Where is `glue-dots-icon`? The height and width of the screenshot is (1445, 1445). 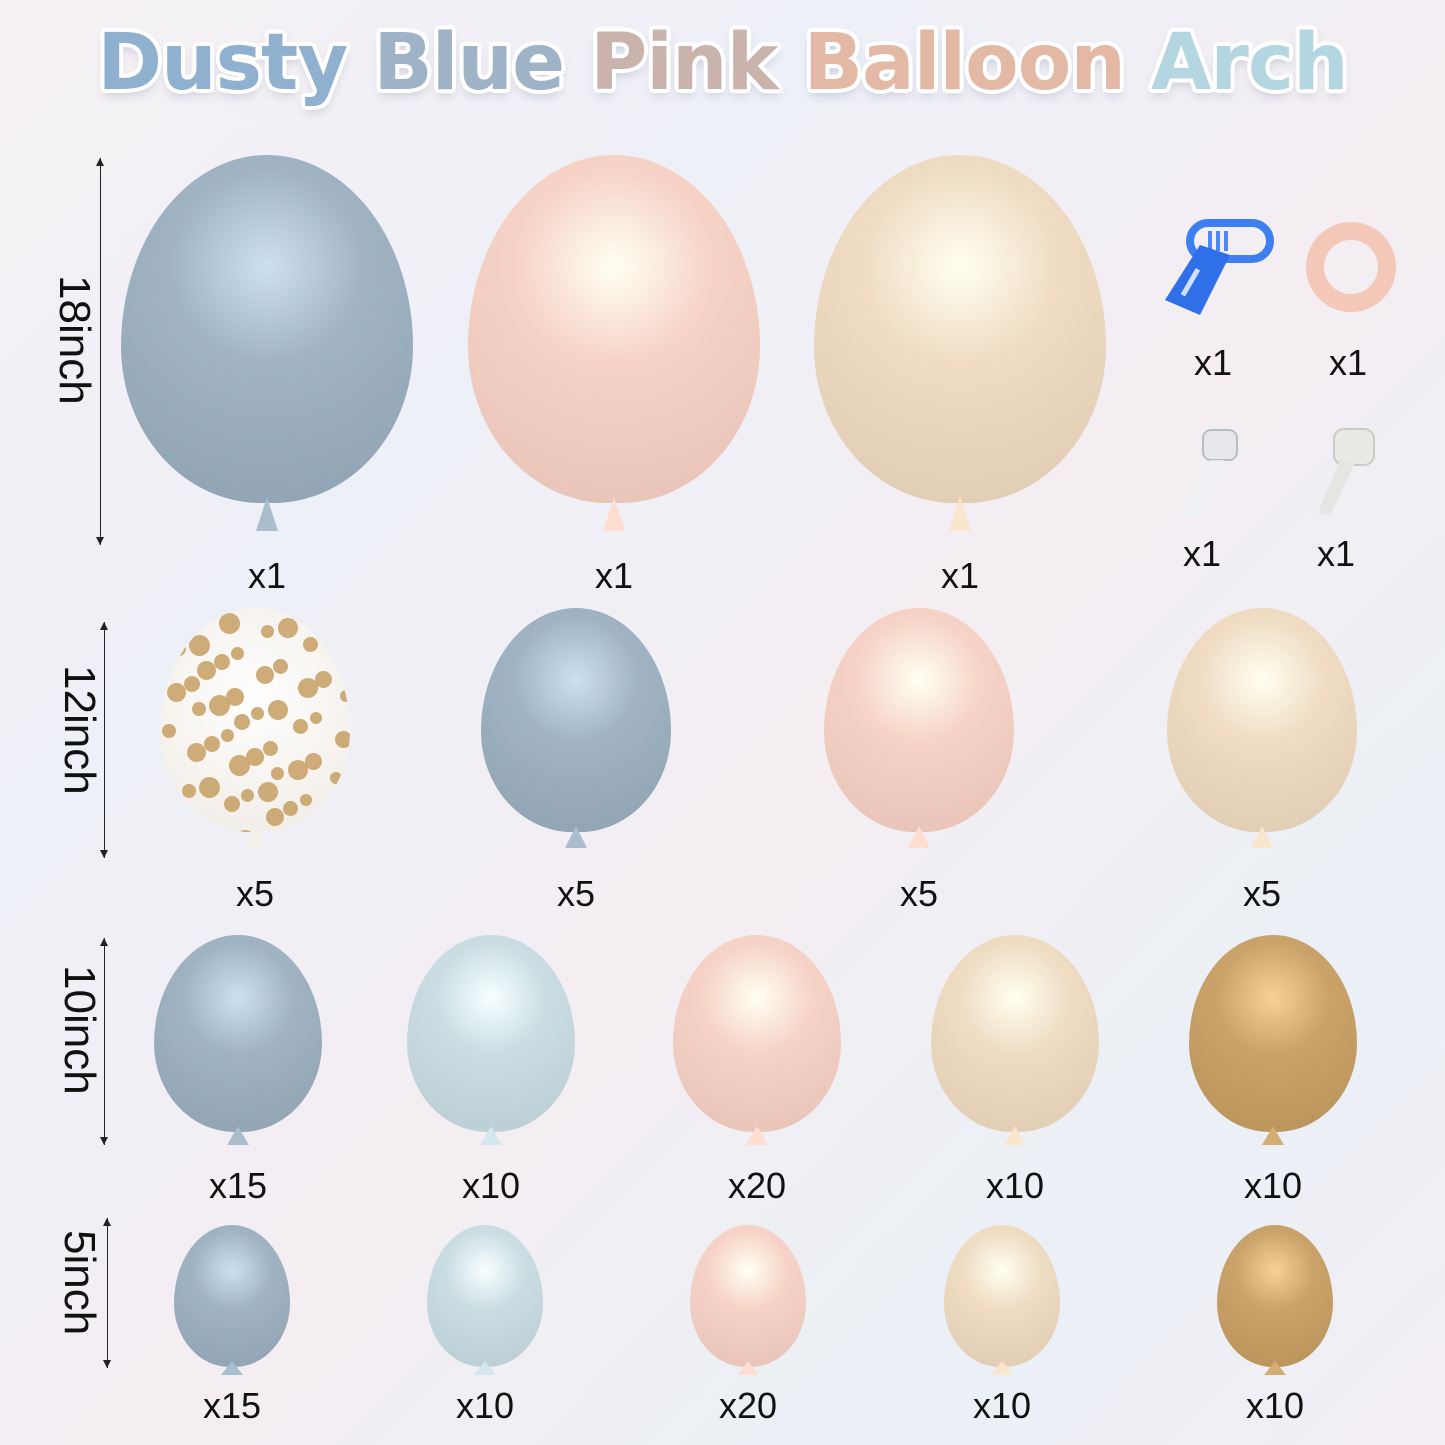 glue-dots-icon is located at coordinates (1345, 475).